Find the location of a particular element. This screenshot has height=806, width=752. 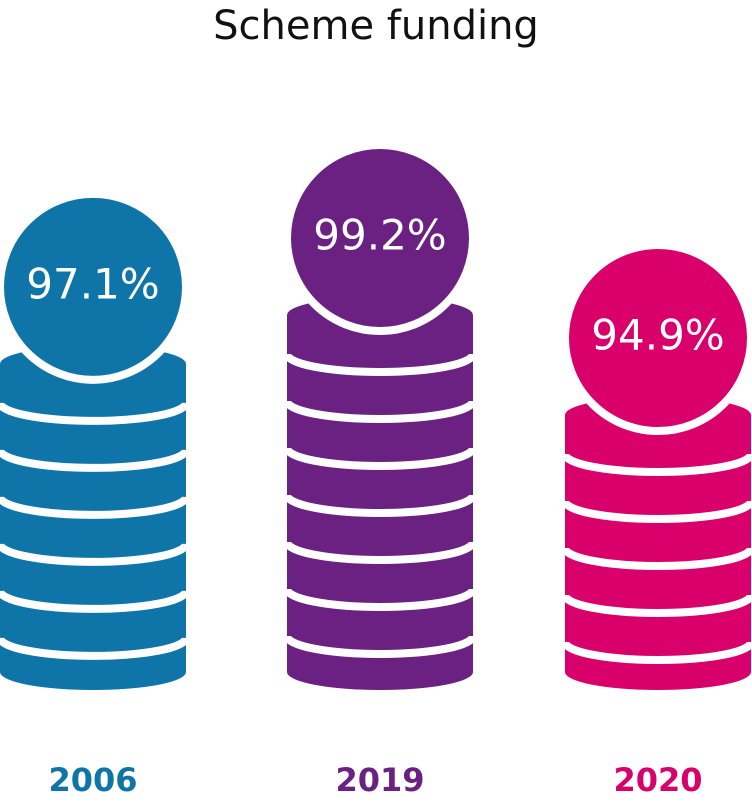

value-label: 94.9% is located at coordinates (657, 335).